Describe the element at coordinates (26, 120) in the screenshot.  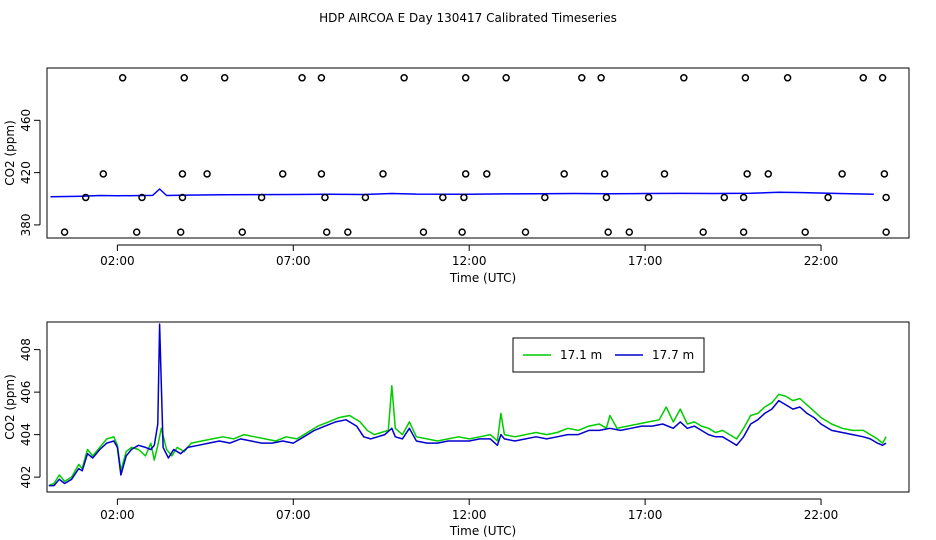
I see `y-tick-label: 460` at that location.